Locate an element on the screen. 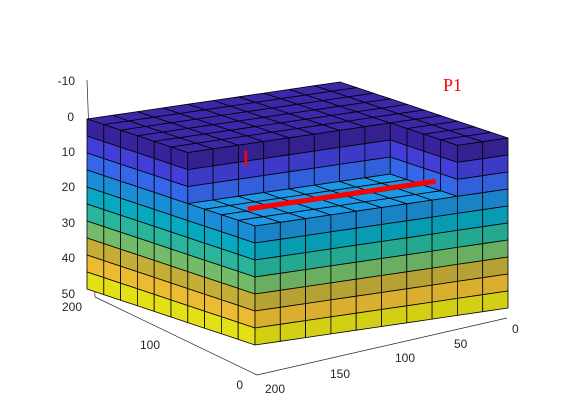  z-tick-label: 40 is located at coordinates (69, 258).